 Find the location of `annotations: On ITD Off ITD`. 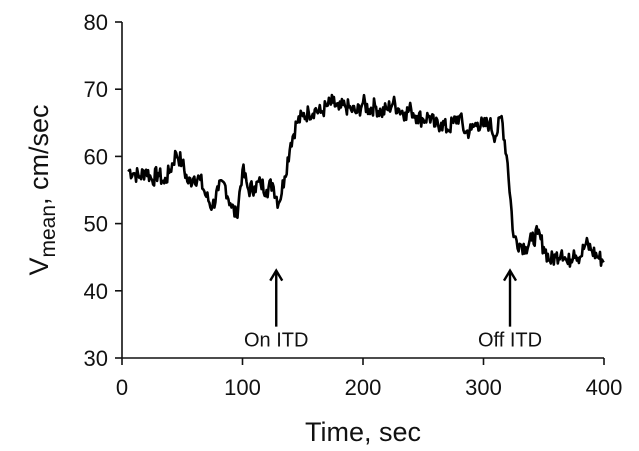

annotations: On ITD Off ITD is located at coordinates (393, 310).